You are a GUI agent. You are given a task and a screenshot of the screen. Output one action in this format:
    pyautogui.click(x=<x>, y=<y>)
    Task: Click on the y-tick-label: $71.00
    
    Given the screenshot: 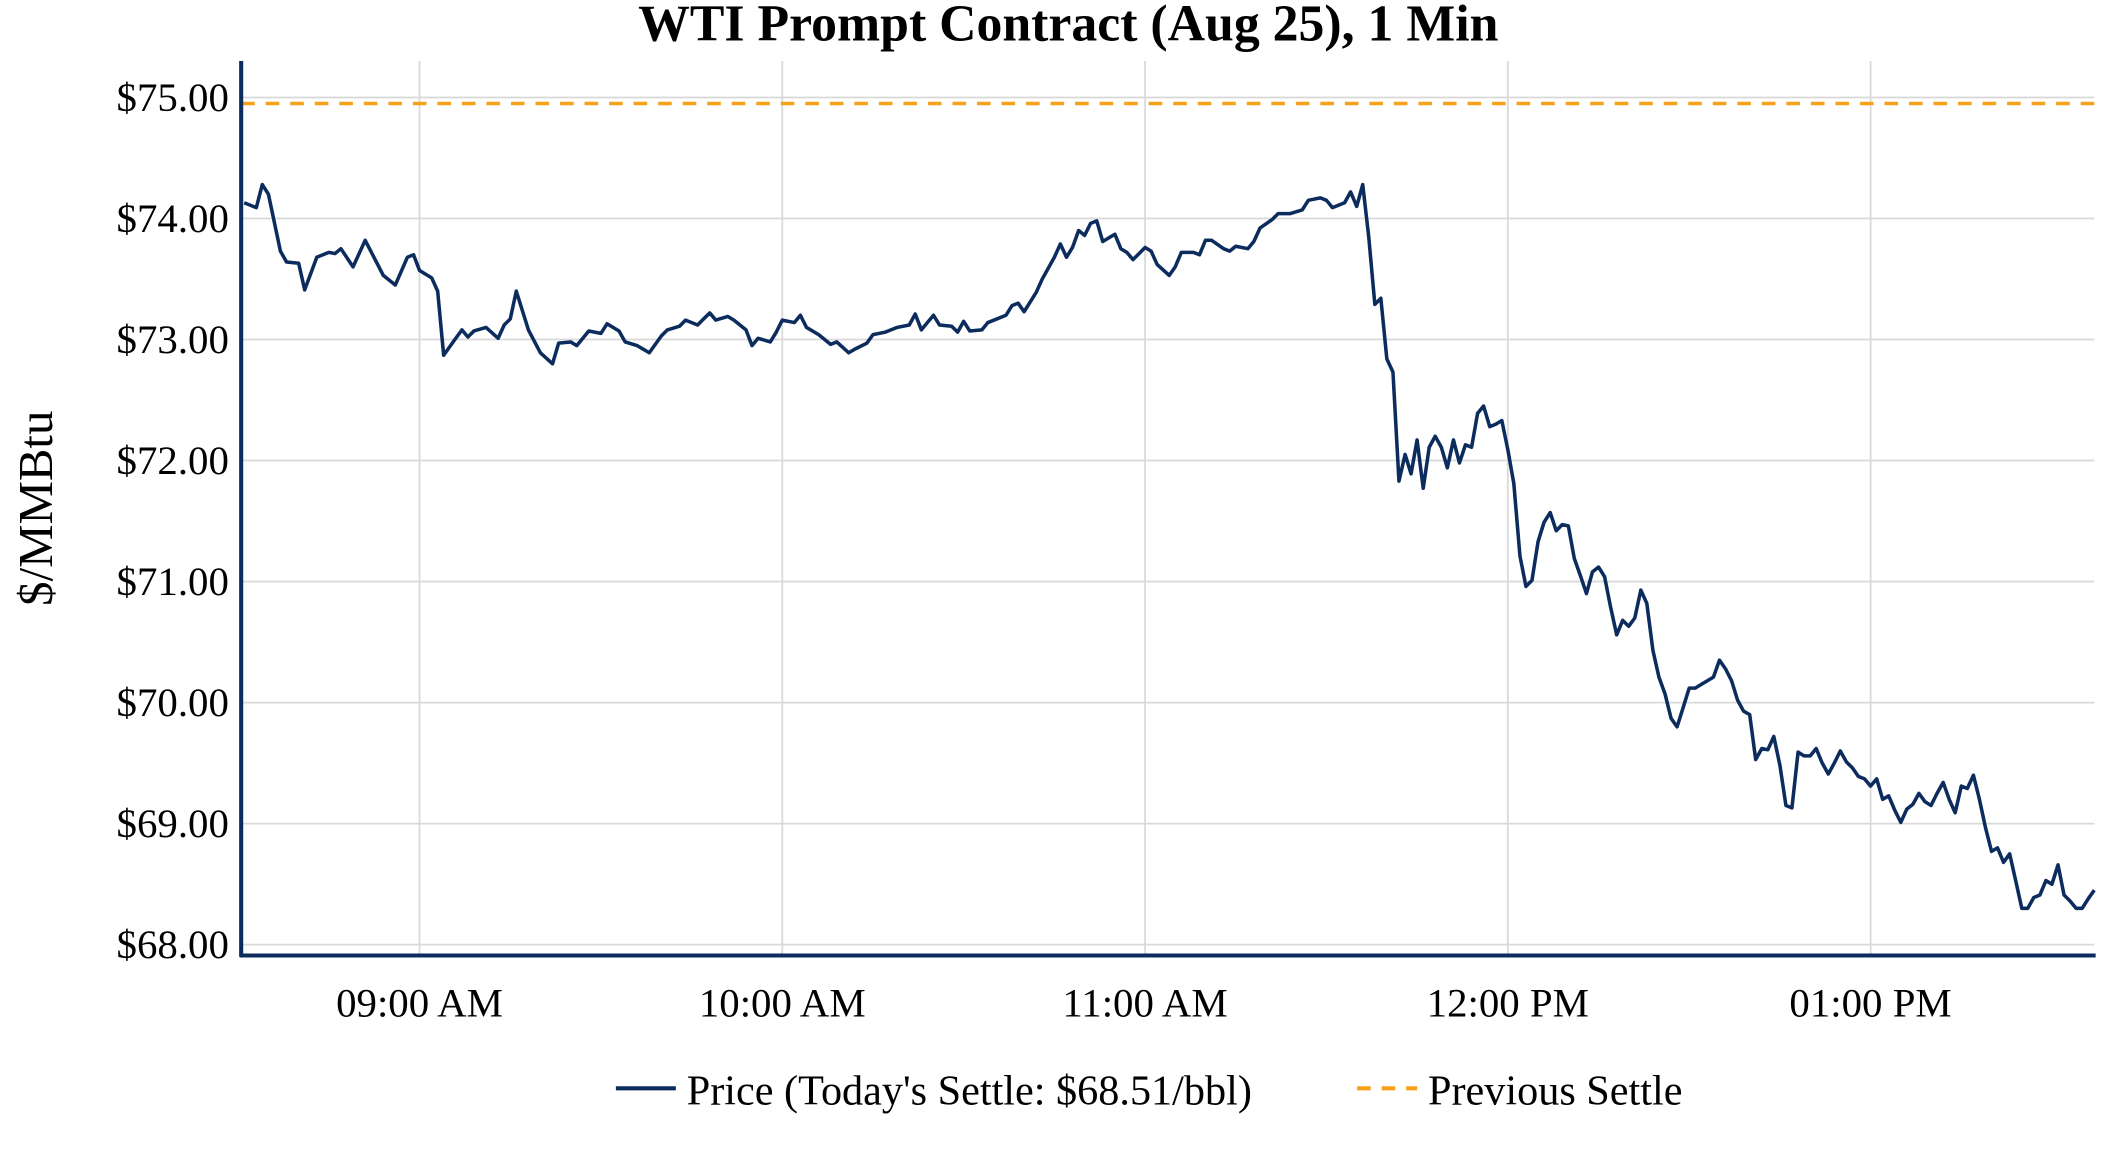 What is the action you would take?
    pyautogui.click(x=173, y=581)
    